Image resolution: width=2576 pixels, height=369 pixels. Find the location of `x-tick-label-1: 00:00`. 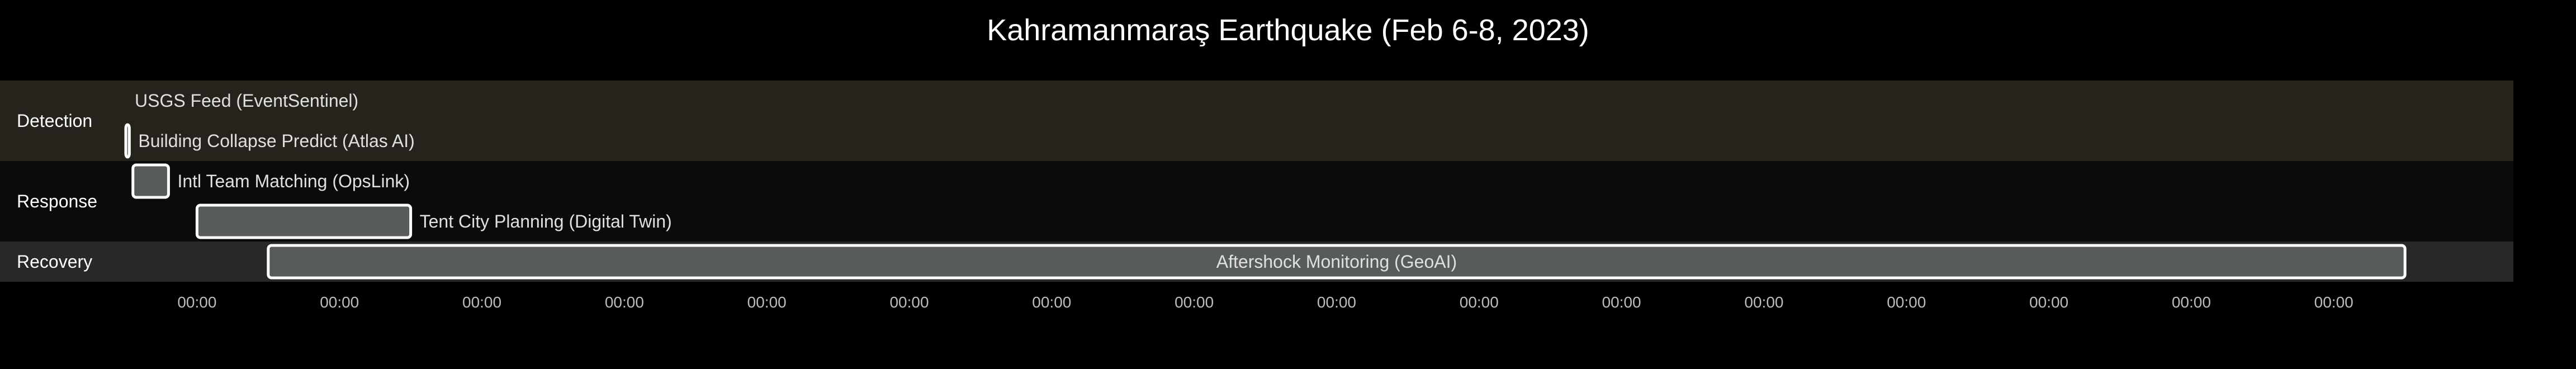

x-tick-label-1: 00:00 is located at coordinates (197, 302).